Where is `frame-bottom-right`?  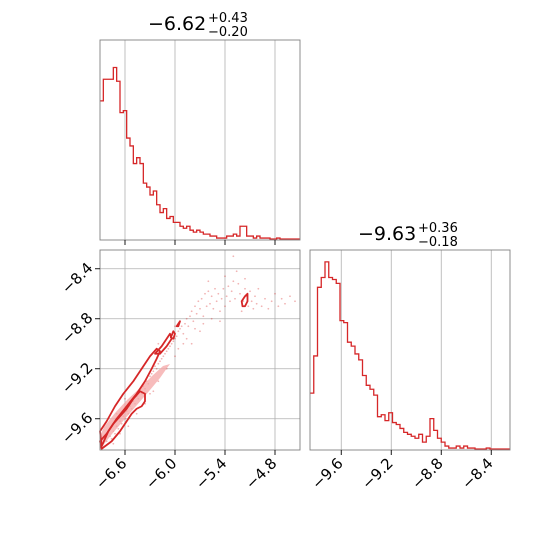
frame-bottom-right is located at coordinates (410, 350).